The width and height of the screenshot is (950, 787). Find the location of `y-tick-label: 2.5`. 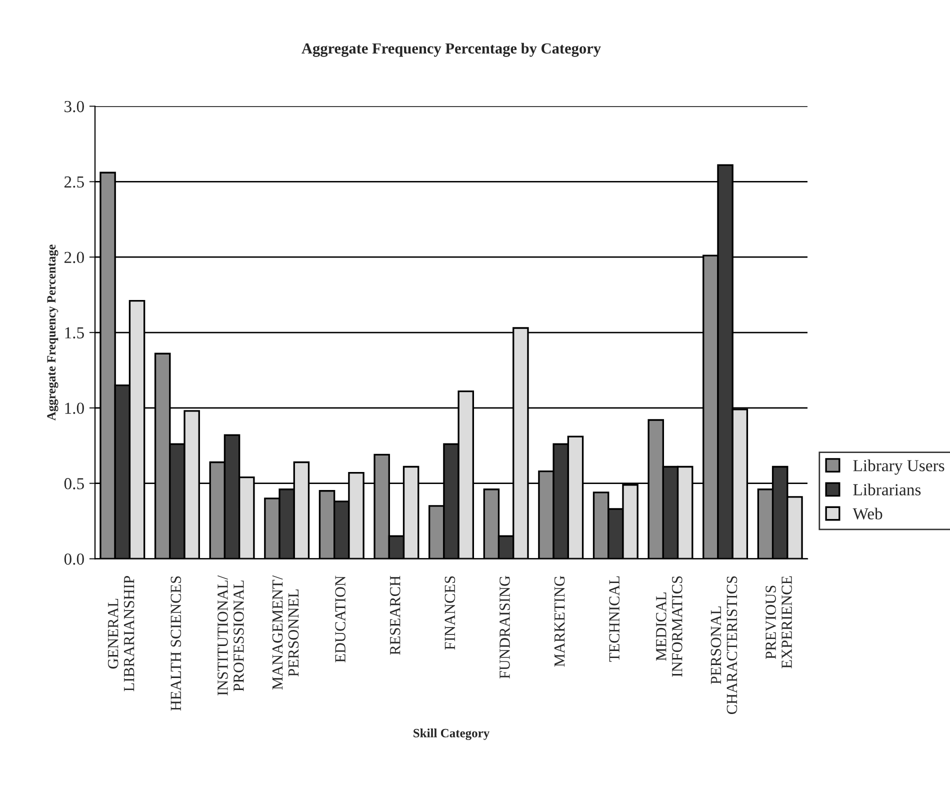

y-tick-label: 2.5 is located at coordinates (74, 182).